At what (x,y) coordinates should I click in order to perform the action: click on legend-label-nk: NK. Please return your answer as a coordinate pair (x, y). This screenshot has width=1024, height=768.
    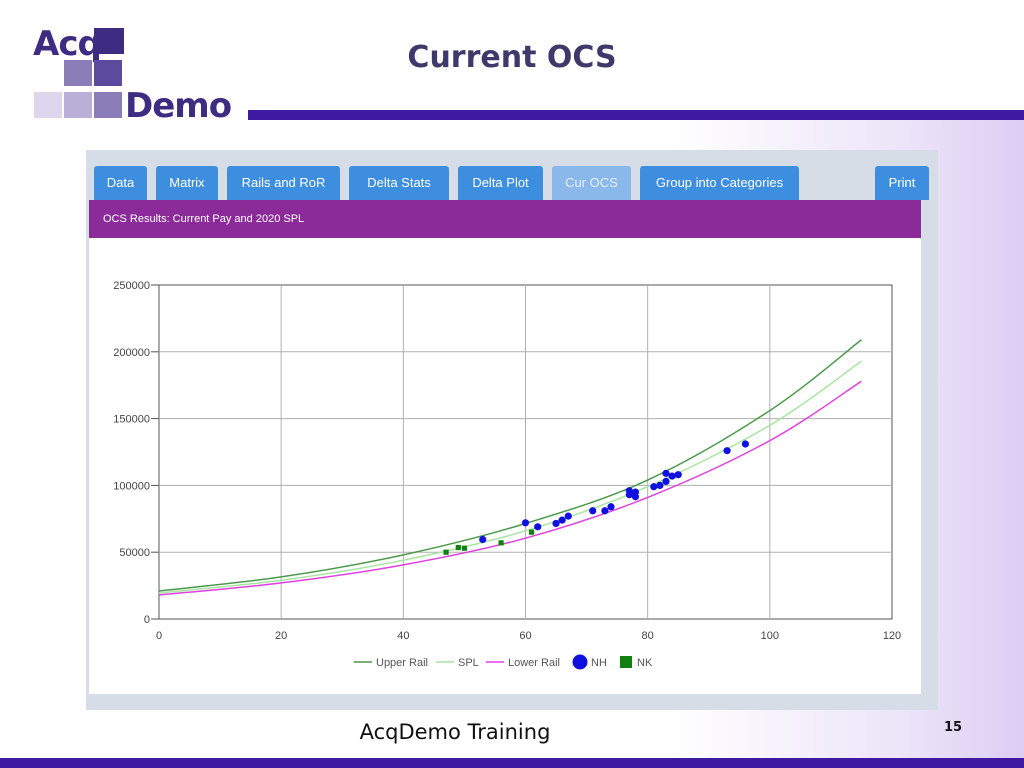
    Looking at the image, I should click on (645, 663).